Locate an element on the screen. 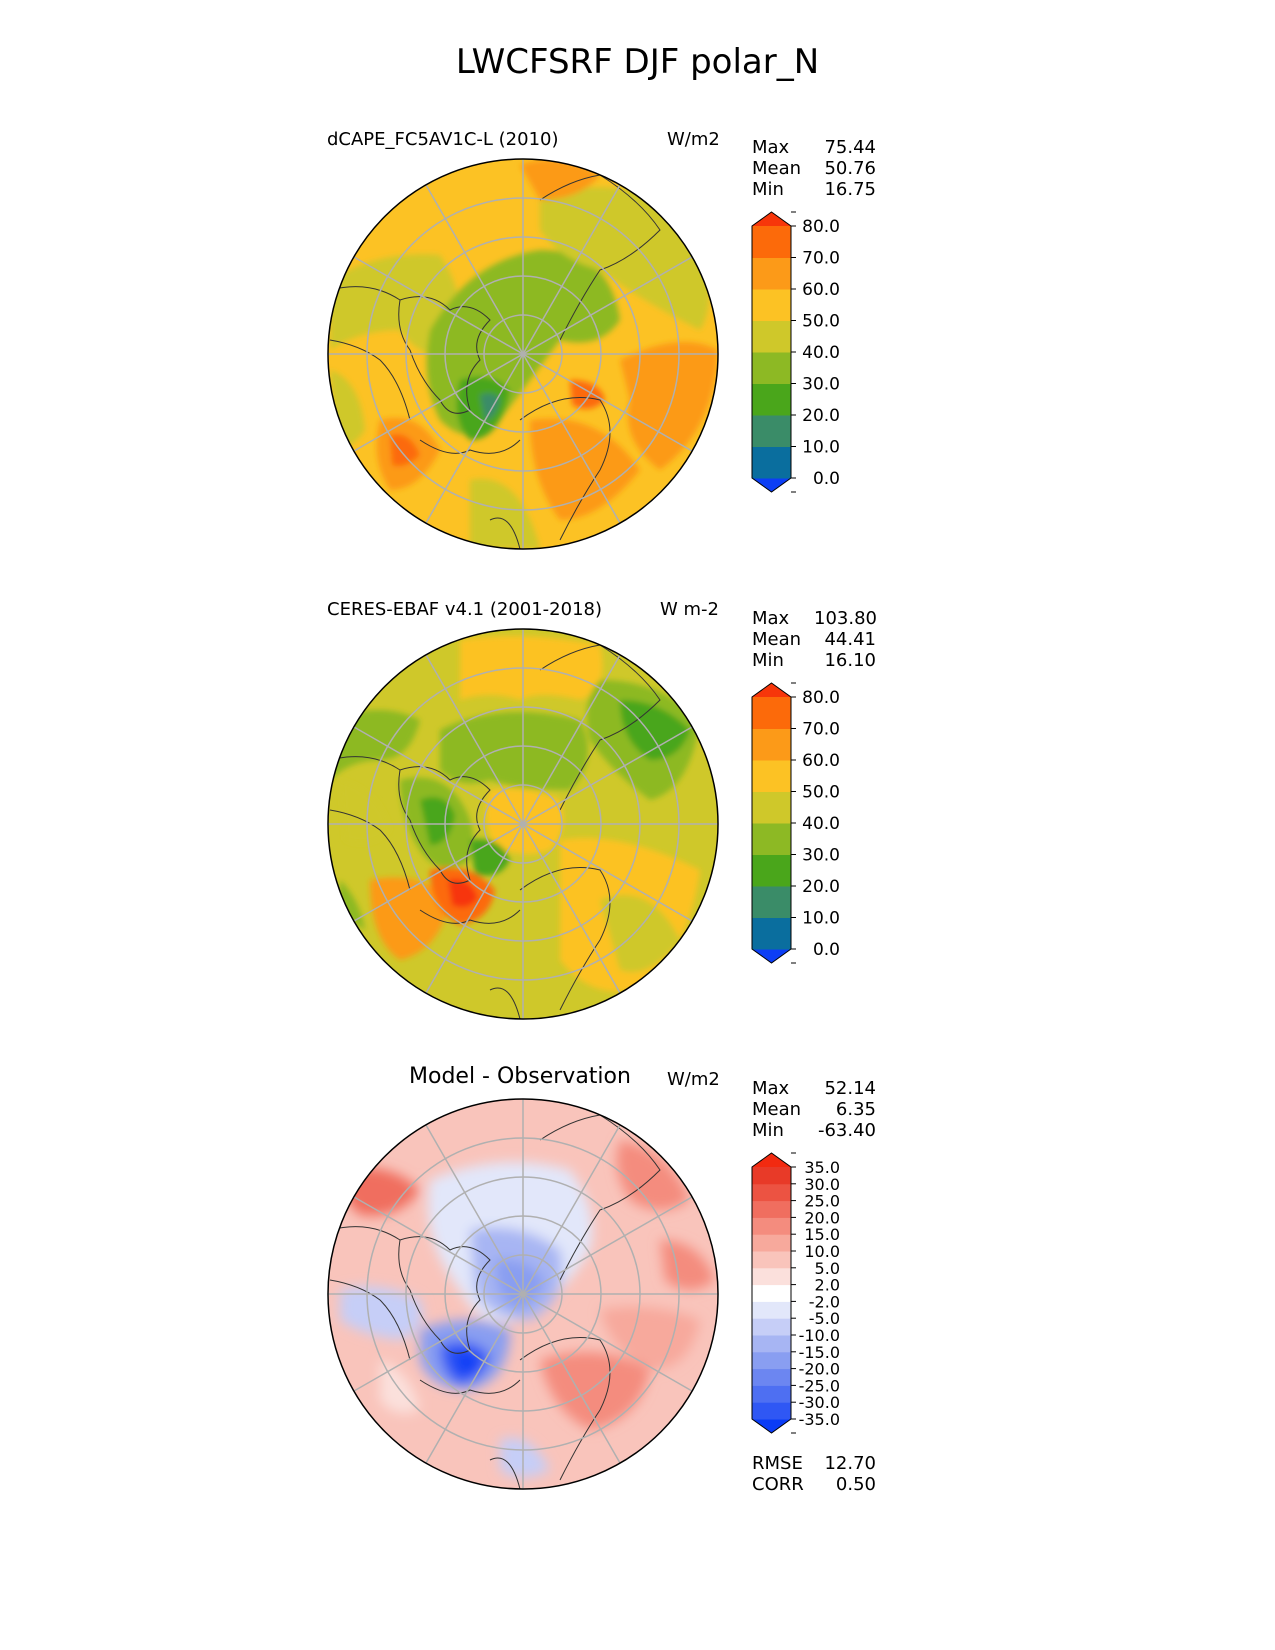 This screenshot has height=1650, width=1275. colorbar-tick-label: 60.0 is located at coordinates (821, 290).